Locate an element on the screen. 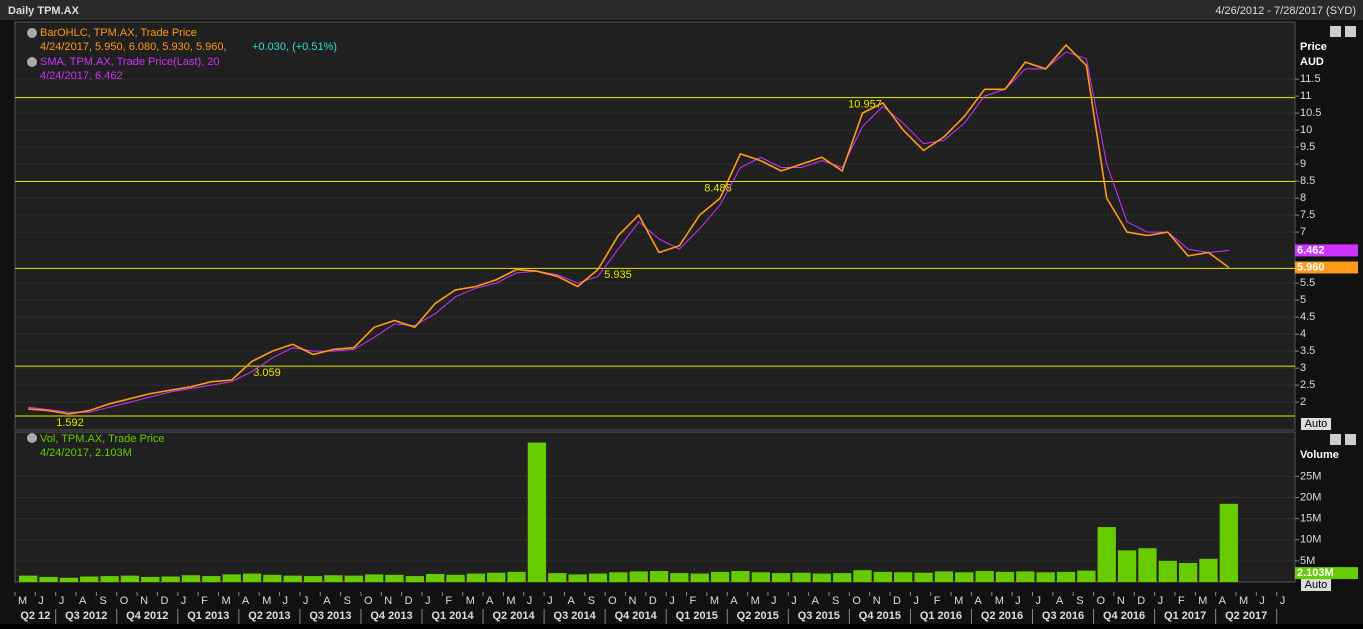  y-tick-label: 3.5 is located at coordinates (1307, 351).